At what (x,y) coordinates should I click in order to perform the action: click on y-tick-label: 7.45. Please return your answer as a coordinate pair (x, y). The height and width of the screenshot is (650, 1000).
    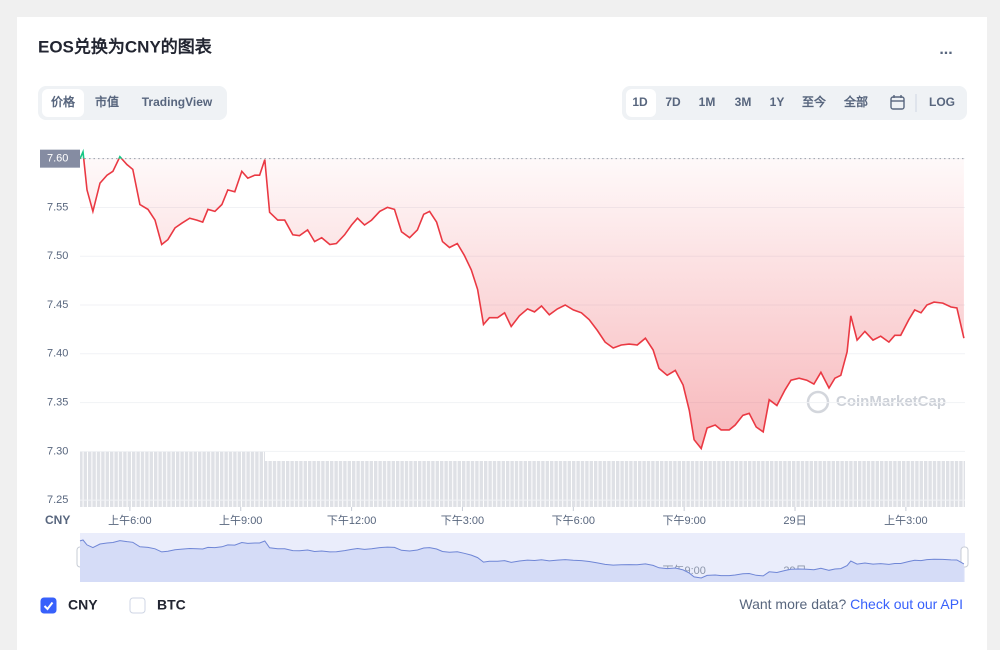
    Looking at the image, I should click on (57, 305).